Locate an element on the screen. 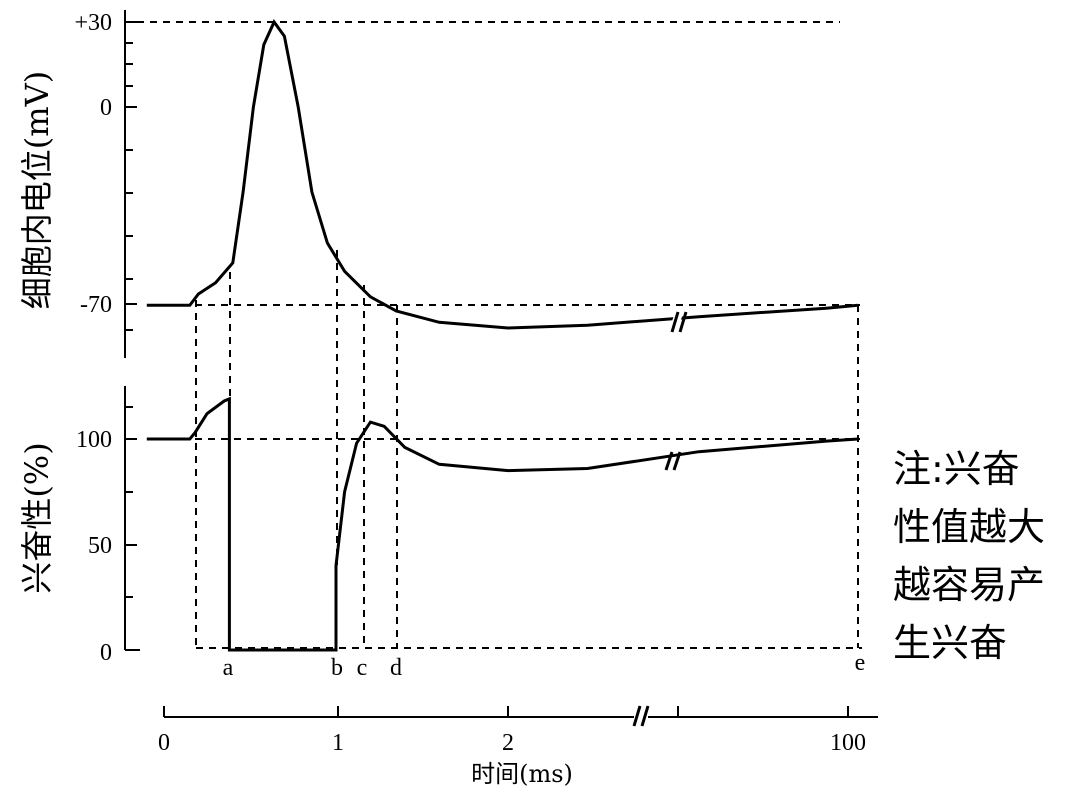 The height and width of the screenshot is (811, 1080). potential-tick-label: +30 is located at coordinates (93, 23).